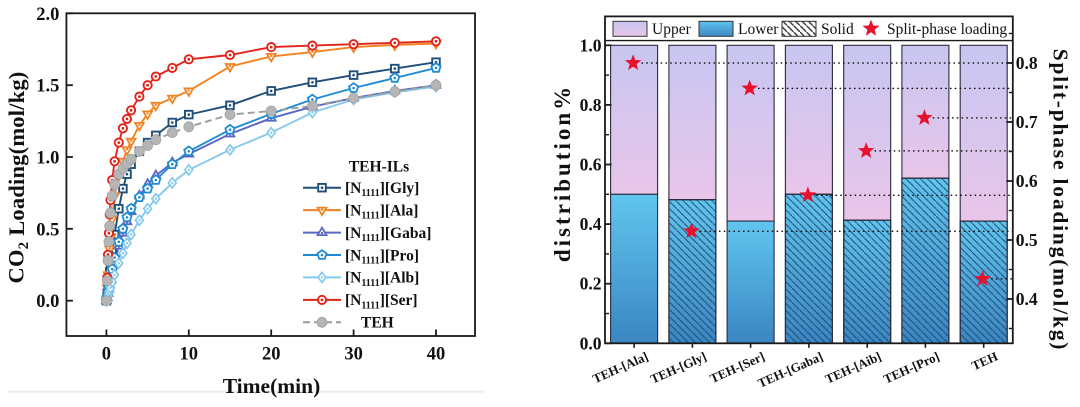 The height and width of the screenshot is (407, 1080). Describe the element at coordinates (353, 355) in the screenshot. I see `svg-text: 30` at that location.